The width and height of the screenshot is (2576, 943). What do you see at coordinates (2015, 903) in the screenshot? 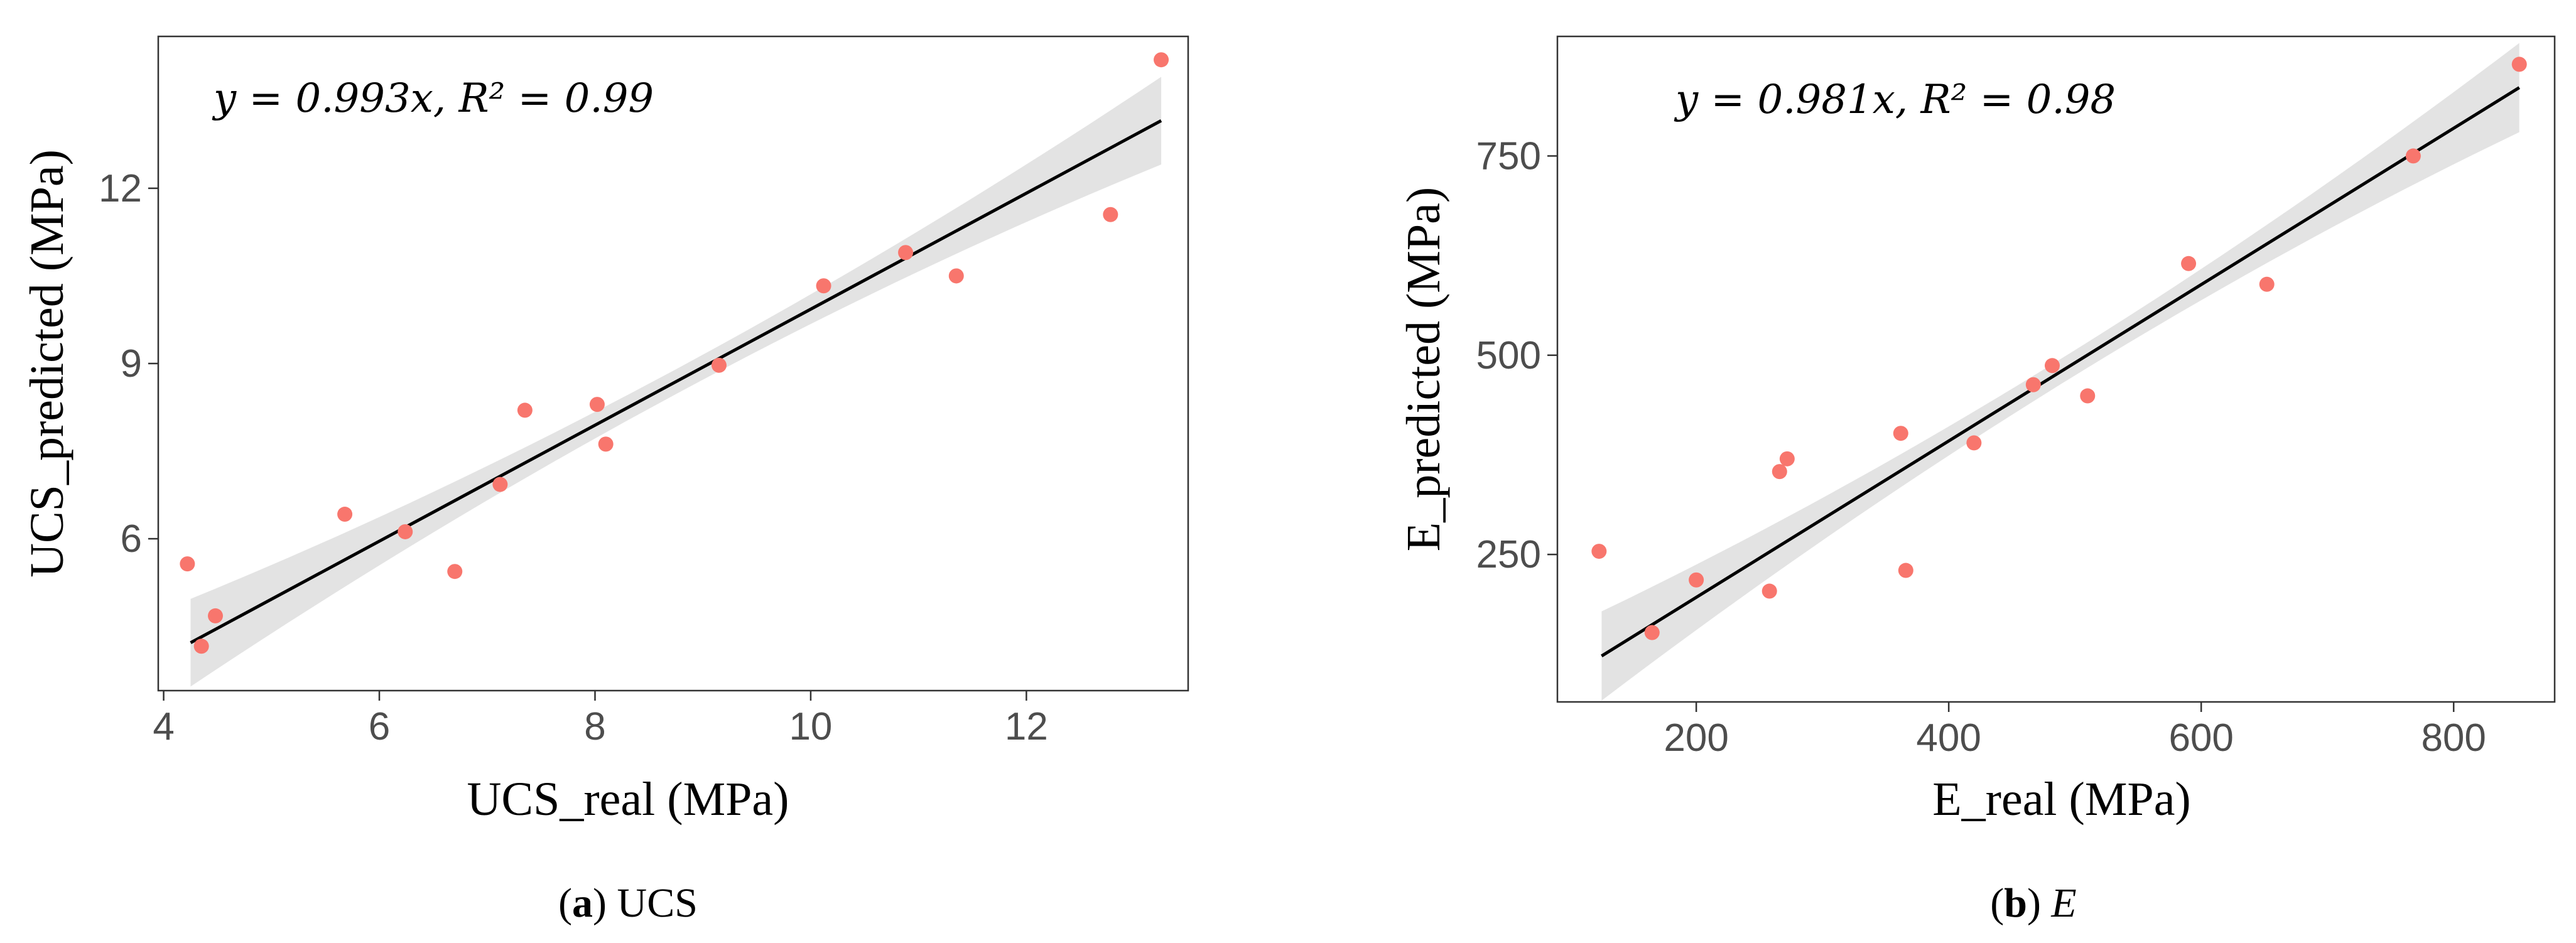
I see `caption-label: b` at bounding box center [2015, 903].